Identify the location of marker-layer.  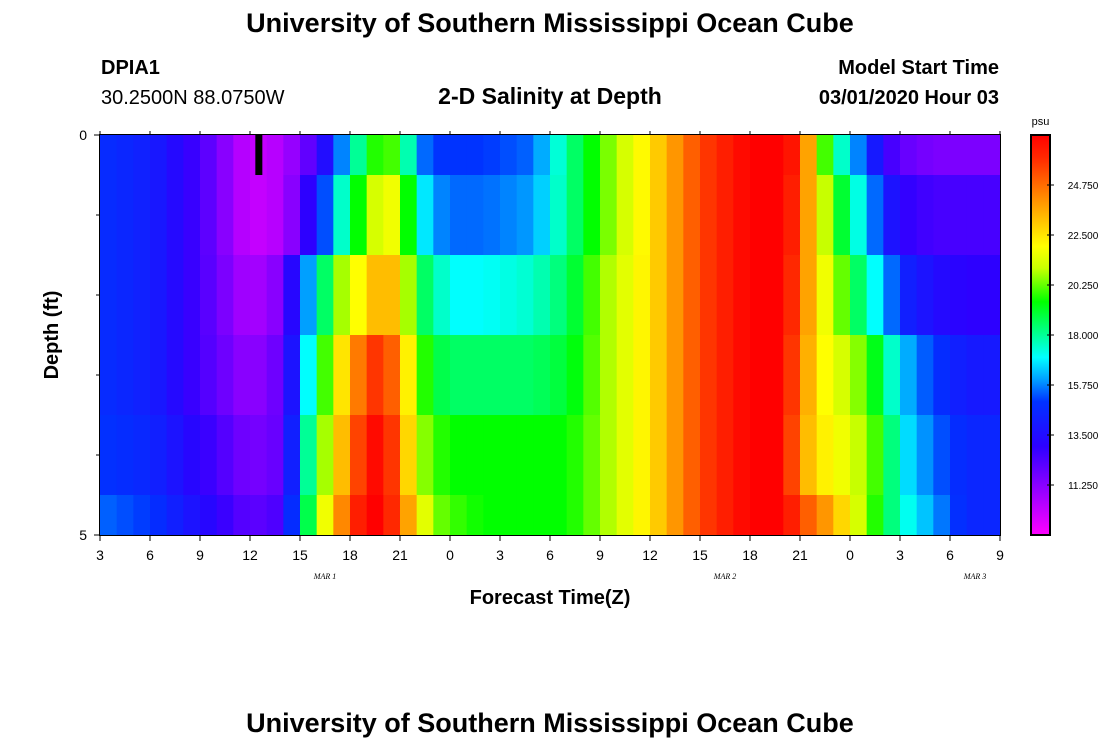
(259, 155).